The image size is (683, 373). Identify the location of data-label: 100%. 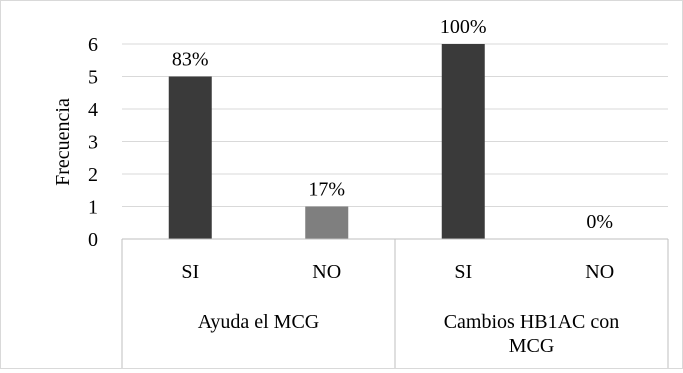
(463, 27).